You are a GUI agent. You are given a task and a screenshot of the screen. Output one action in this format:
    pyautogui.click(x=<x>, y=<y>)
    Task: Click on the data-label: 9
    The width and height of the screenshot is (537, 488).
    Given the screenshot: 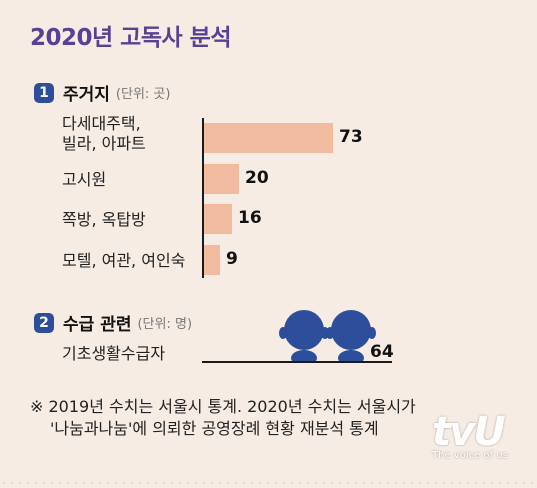 What is the action you would take?
    pyautogui.click(x=232, y=259)
    